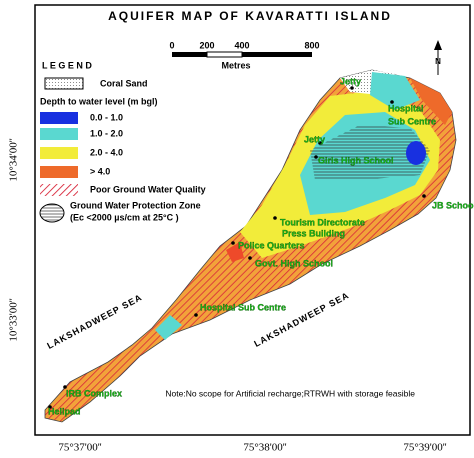 The image size is (474, 458). Describe the element at coordinates (100, 171) in the screenshot. I see `legend-label: > 4.0` at that location.